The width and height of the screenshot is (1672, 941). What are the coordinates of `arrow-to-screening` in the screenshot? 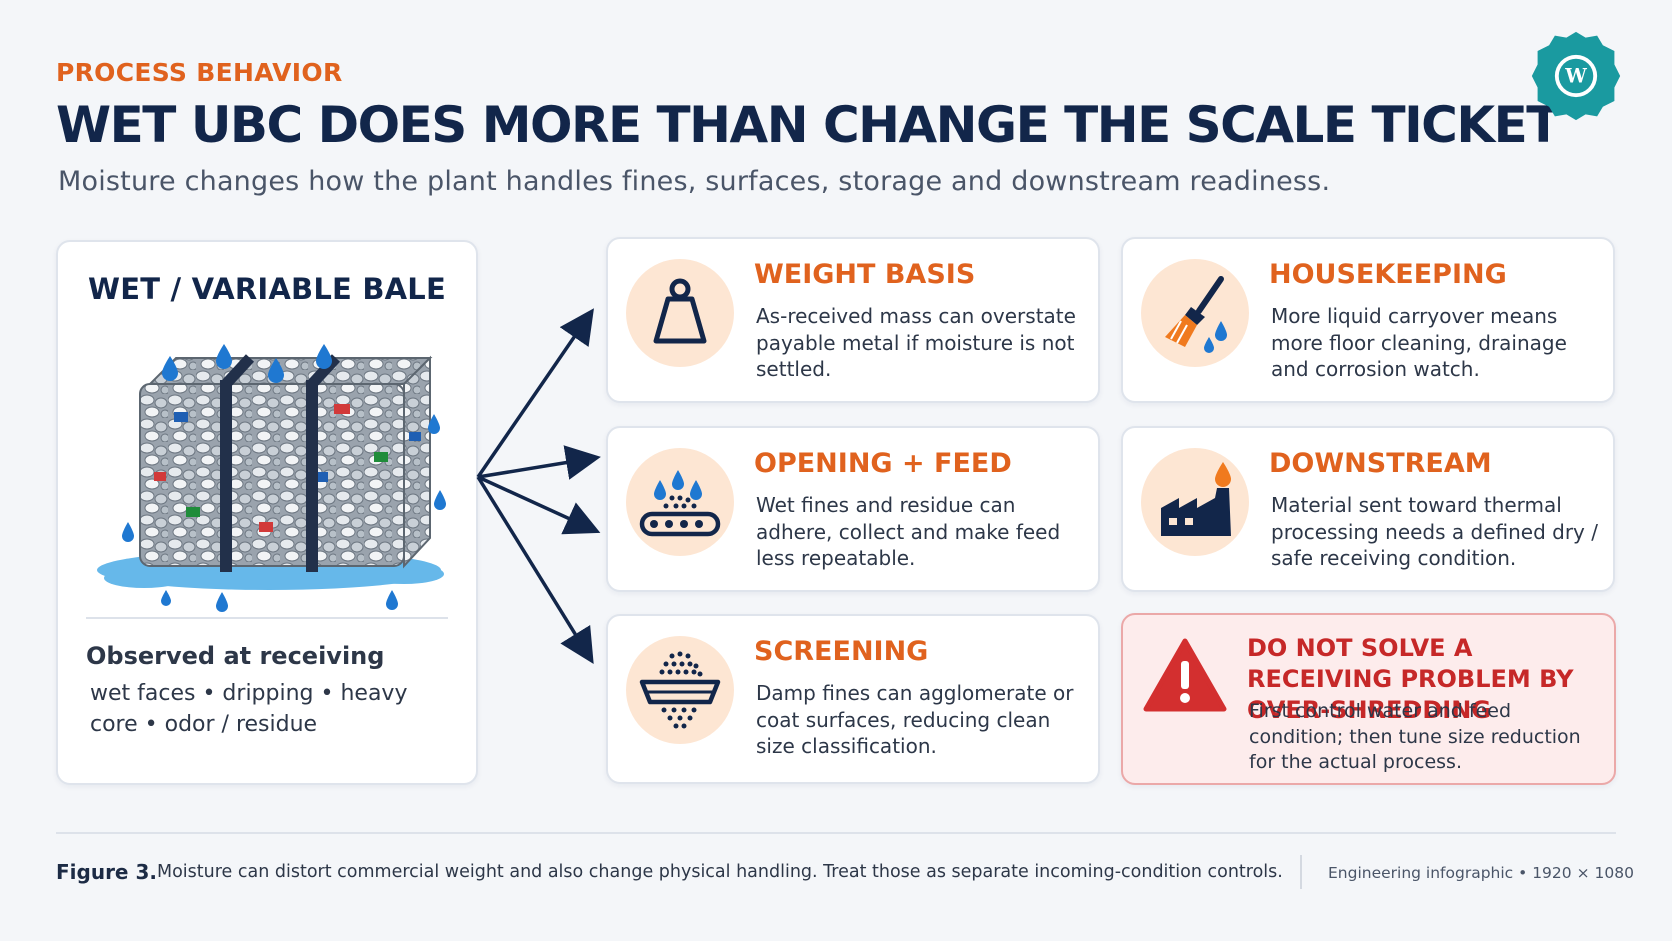 It's located at (535, 570).